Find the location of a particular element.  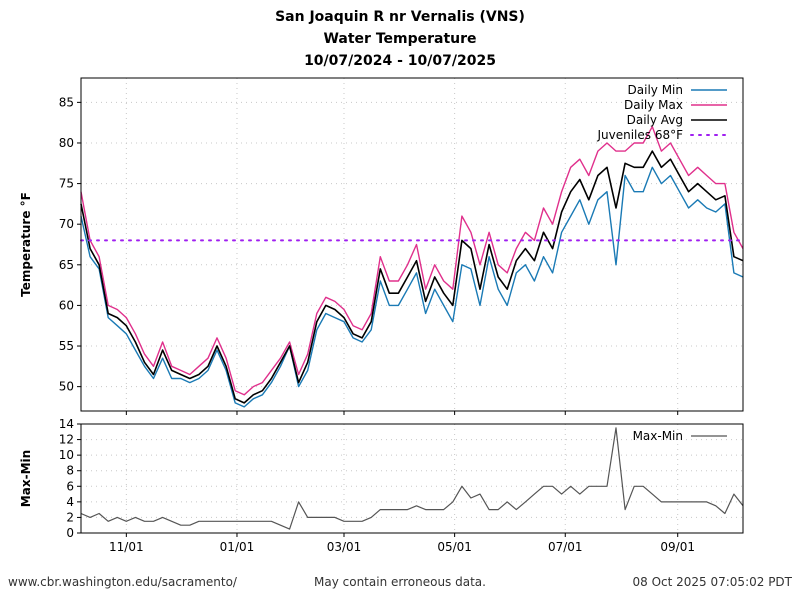

y-tick-label: 10 is located at coordinates (66, 455).